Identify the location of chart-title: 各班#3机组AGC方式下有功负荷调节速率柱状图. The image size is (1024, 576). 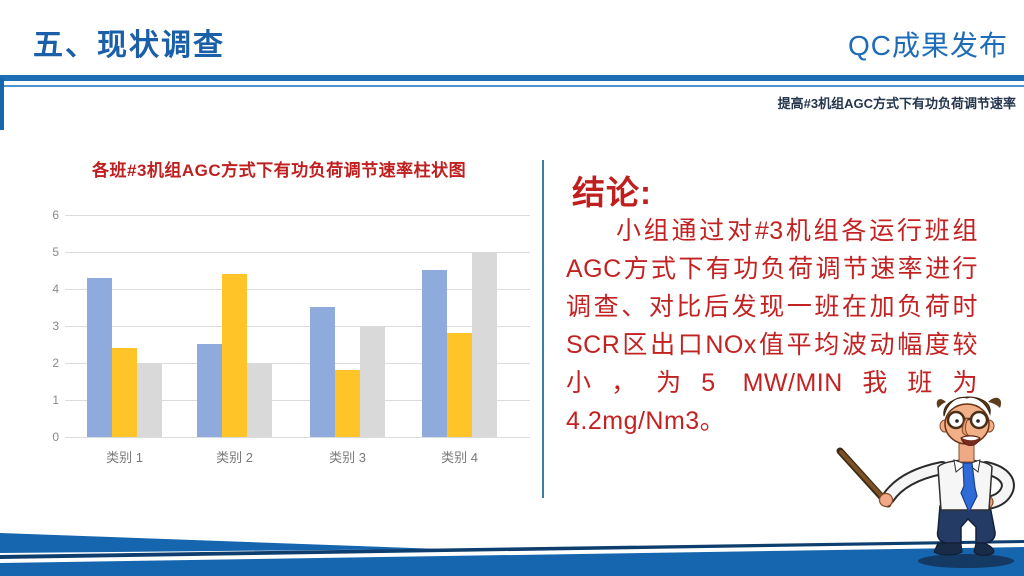
(279, 170).